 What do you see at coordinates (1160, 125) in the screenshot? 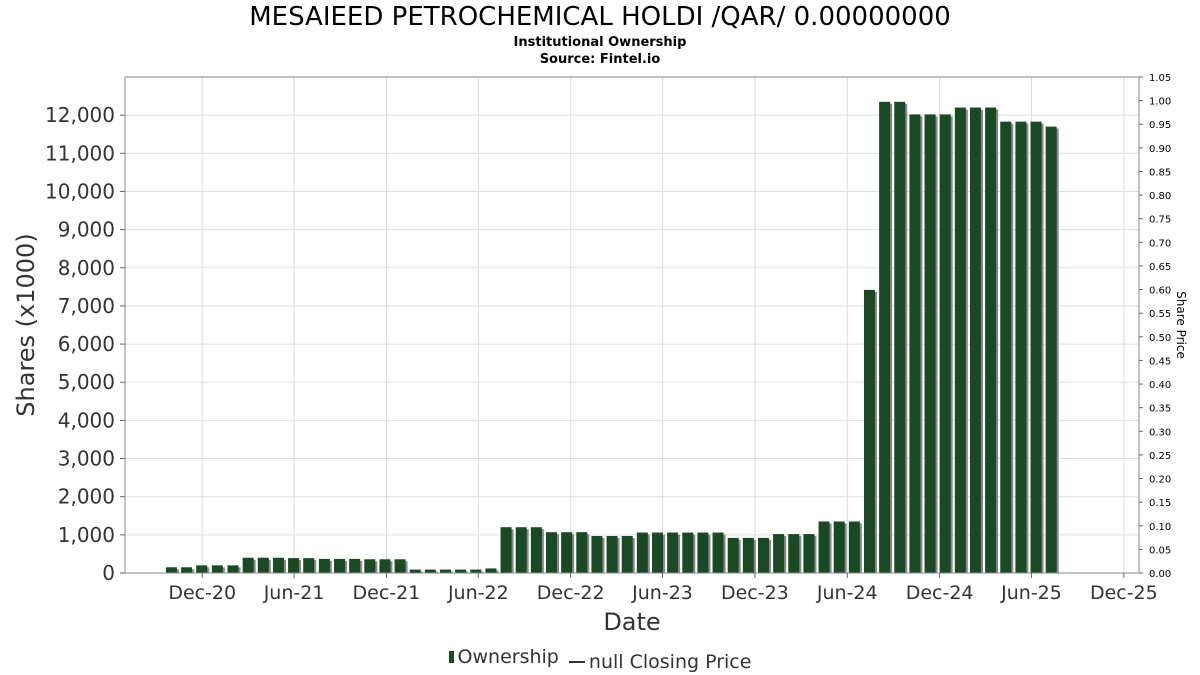
I see `y2-tick-label: 0.95` at bounding box center [1160, 125].